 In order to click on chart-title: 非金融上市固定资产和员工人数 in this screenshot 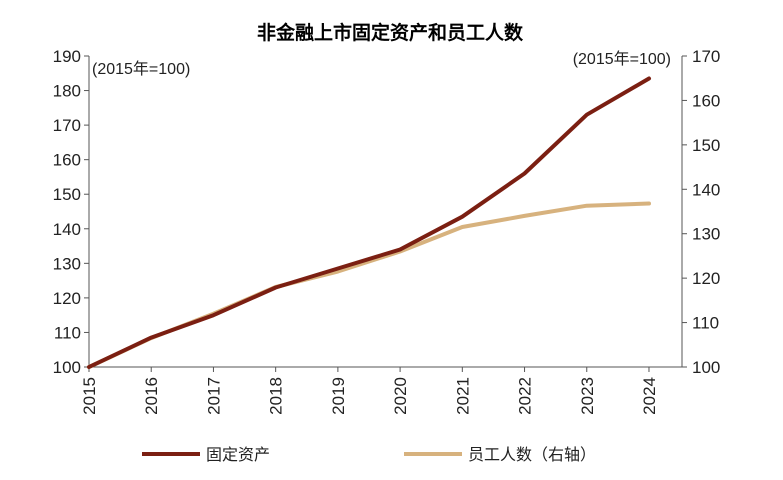, I will do `click(390, 32)`.